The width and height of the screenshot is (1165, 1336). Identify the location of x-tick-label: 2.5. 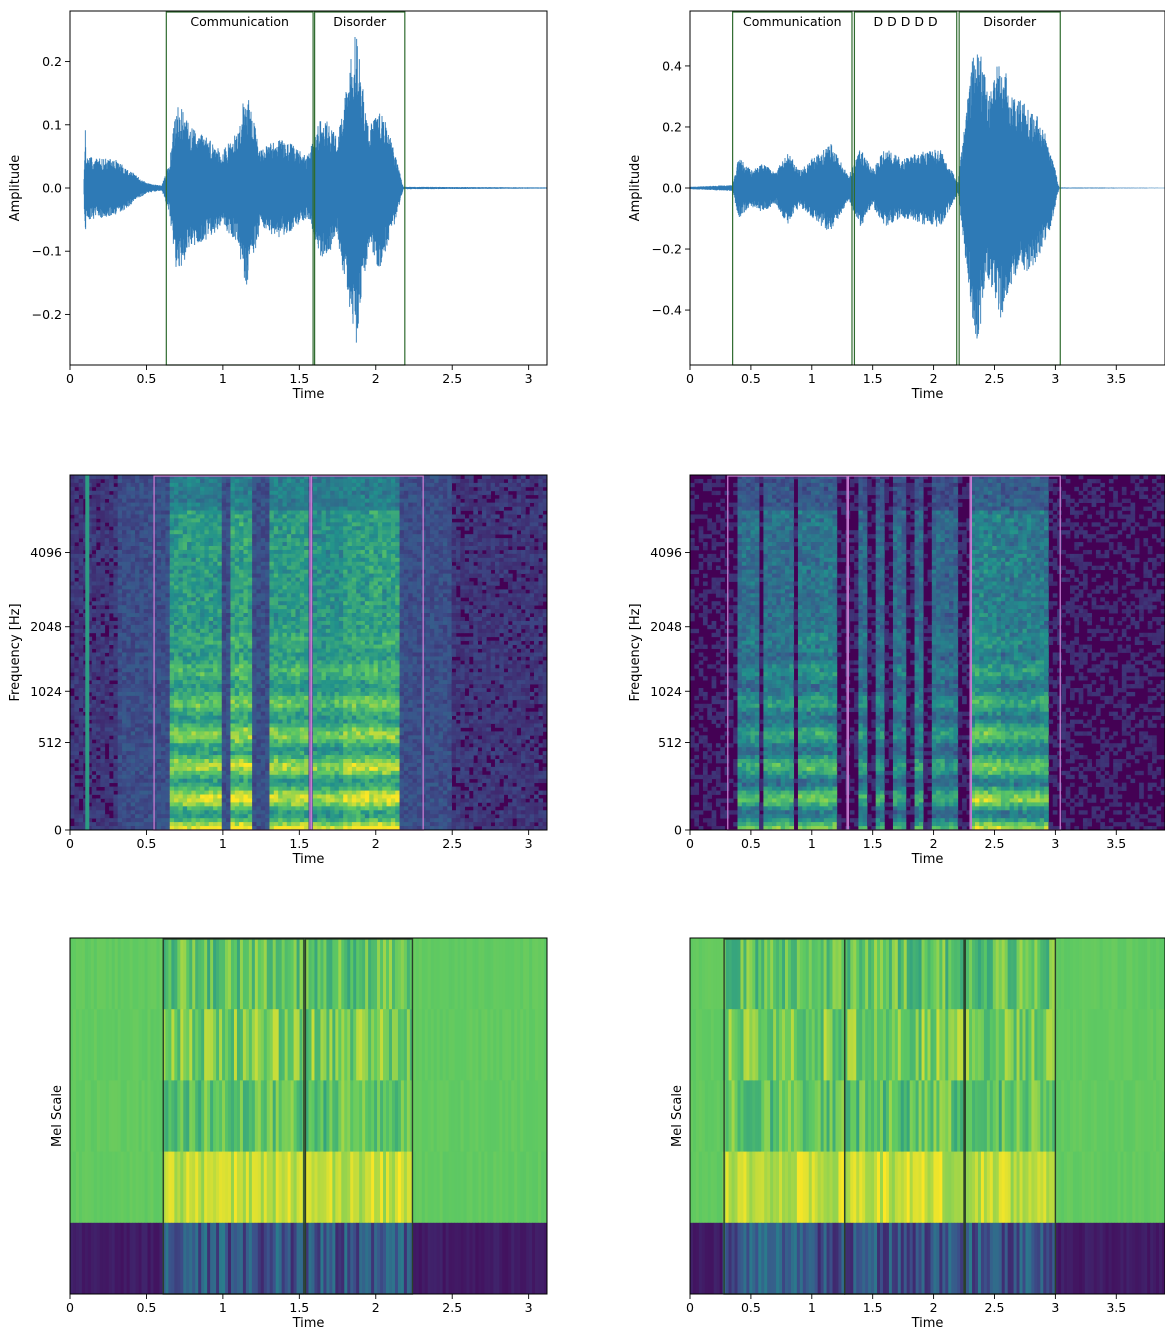
(995, 378).